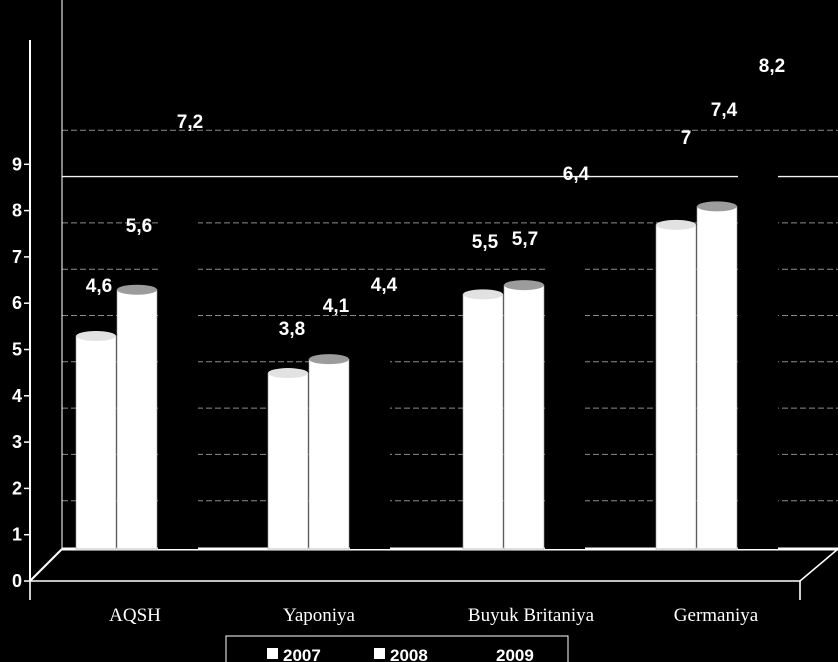  I want to click on y-tick-label: 2, so click(17, 488).